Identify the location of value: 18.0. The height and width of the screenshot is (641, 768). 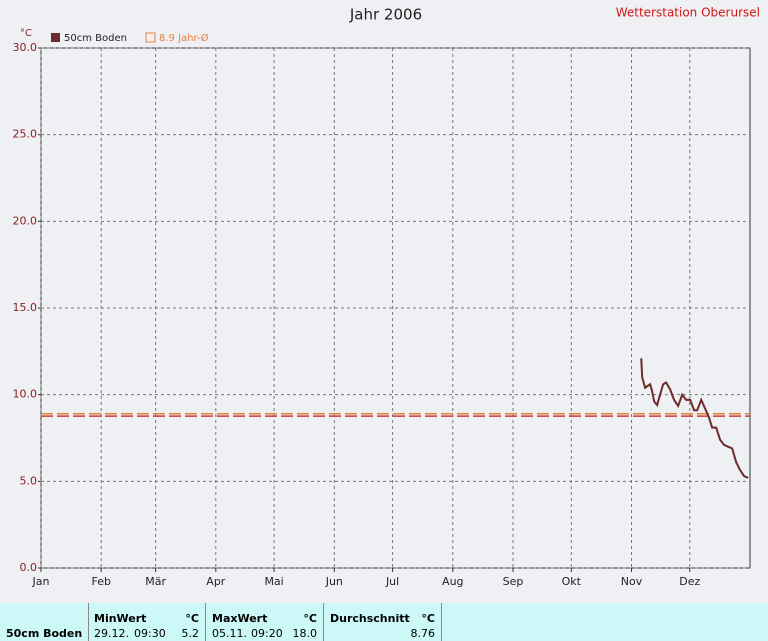
(305, 633).